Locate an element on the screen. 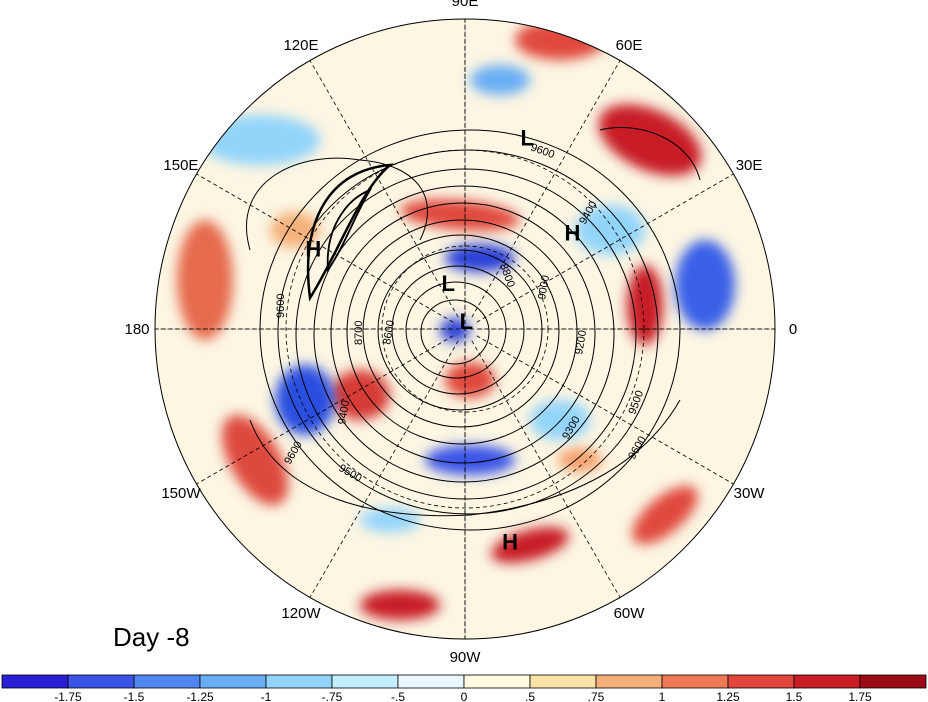 This screenshot has width=928, height=702. longitude-label: 30E is located at coordinates (749, 165).